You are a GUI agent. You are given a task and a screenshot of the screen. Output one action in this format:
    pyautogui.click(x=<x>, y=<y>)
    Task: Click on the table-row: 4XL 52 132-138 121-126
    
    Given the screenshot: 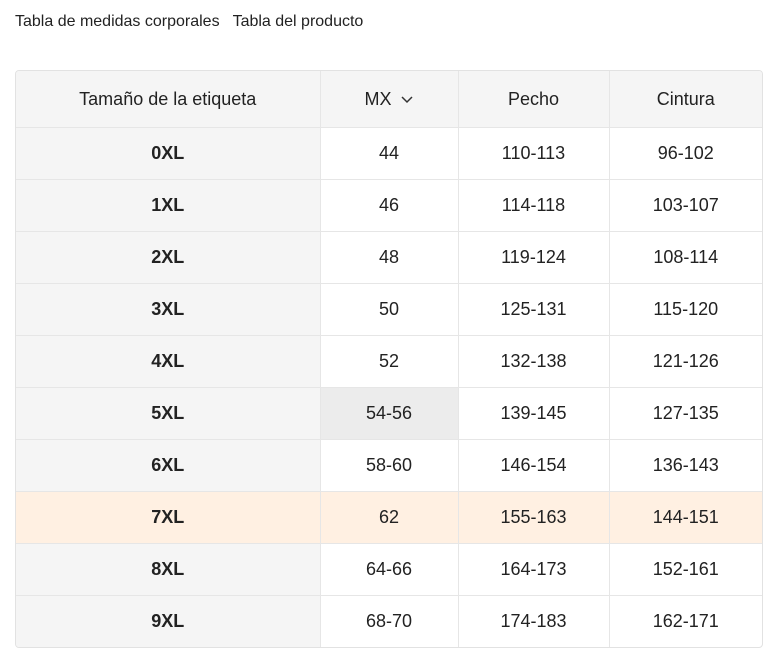 What is the action you would take?
    pyautogui.click(x=389, y=361)
    